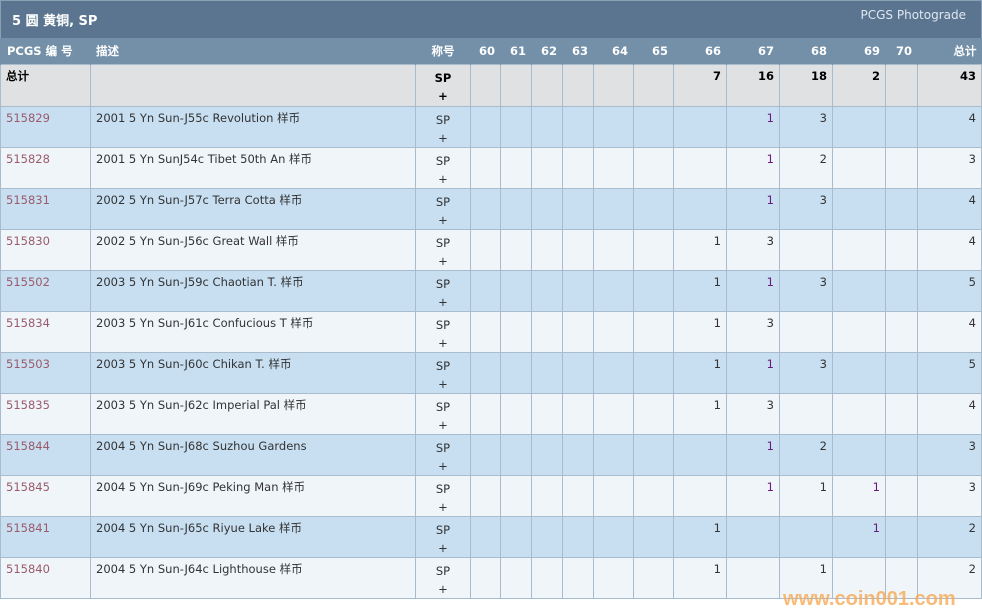 The width and height of the screenshot is (982, 611). Describe the element at coordinates (443, 51) in the screenshot. I see `column-header: 称号` at that location.